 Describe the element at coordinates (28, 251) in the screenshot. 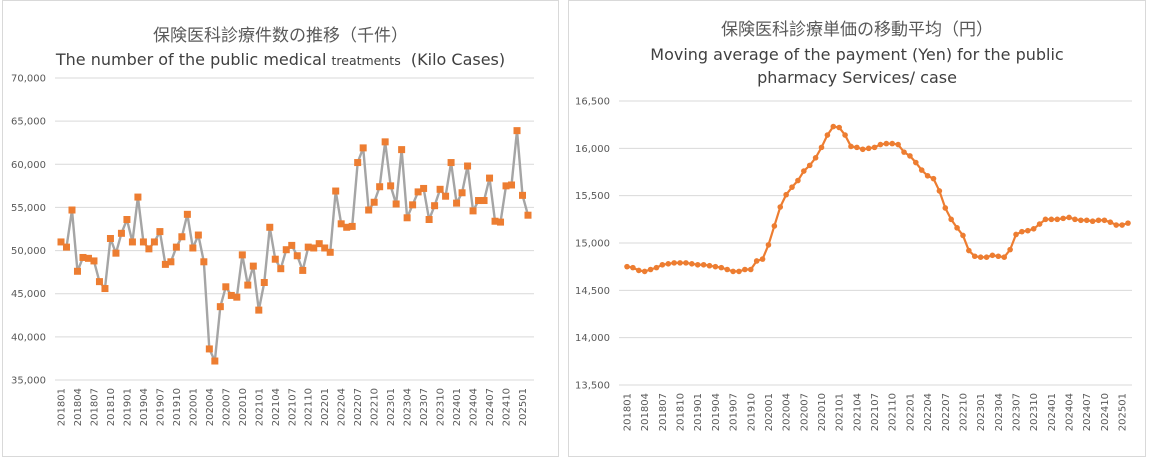

I see `y-tick-label: 50,000` at that location.